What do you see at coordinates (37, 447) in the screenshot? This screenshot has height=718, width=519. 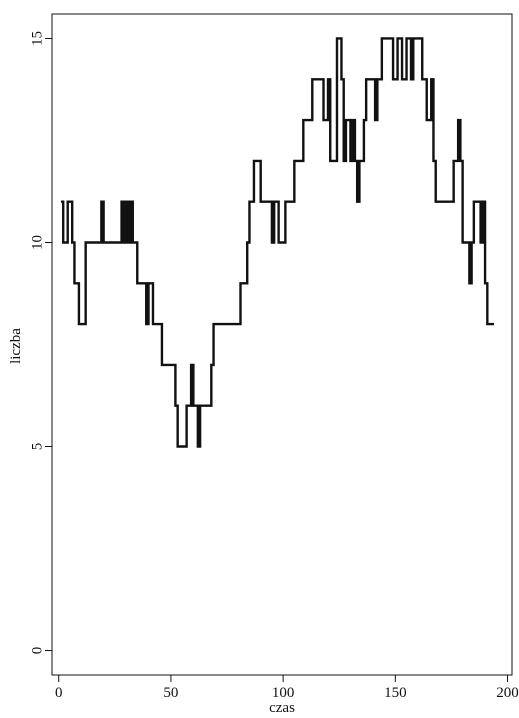 I see `y-tick-label: 5` at bounding box center [37, 447].